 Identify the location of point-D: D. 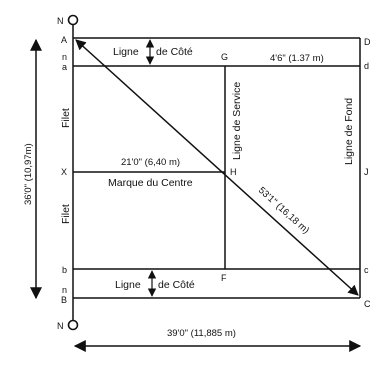
(367, 42).